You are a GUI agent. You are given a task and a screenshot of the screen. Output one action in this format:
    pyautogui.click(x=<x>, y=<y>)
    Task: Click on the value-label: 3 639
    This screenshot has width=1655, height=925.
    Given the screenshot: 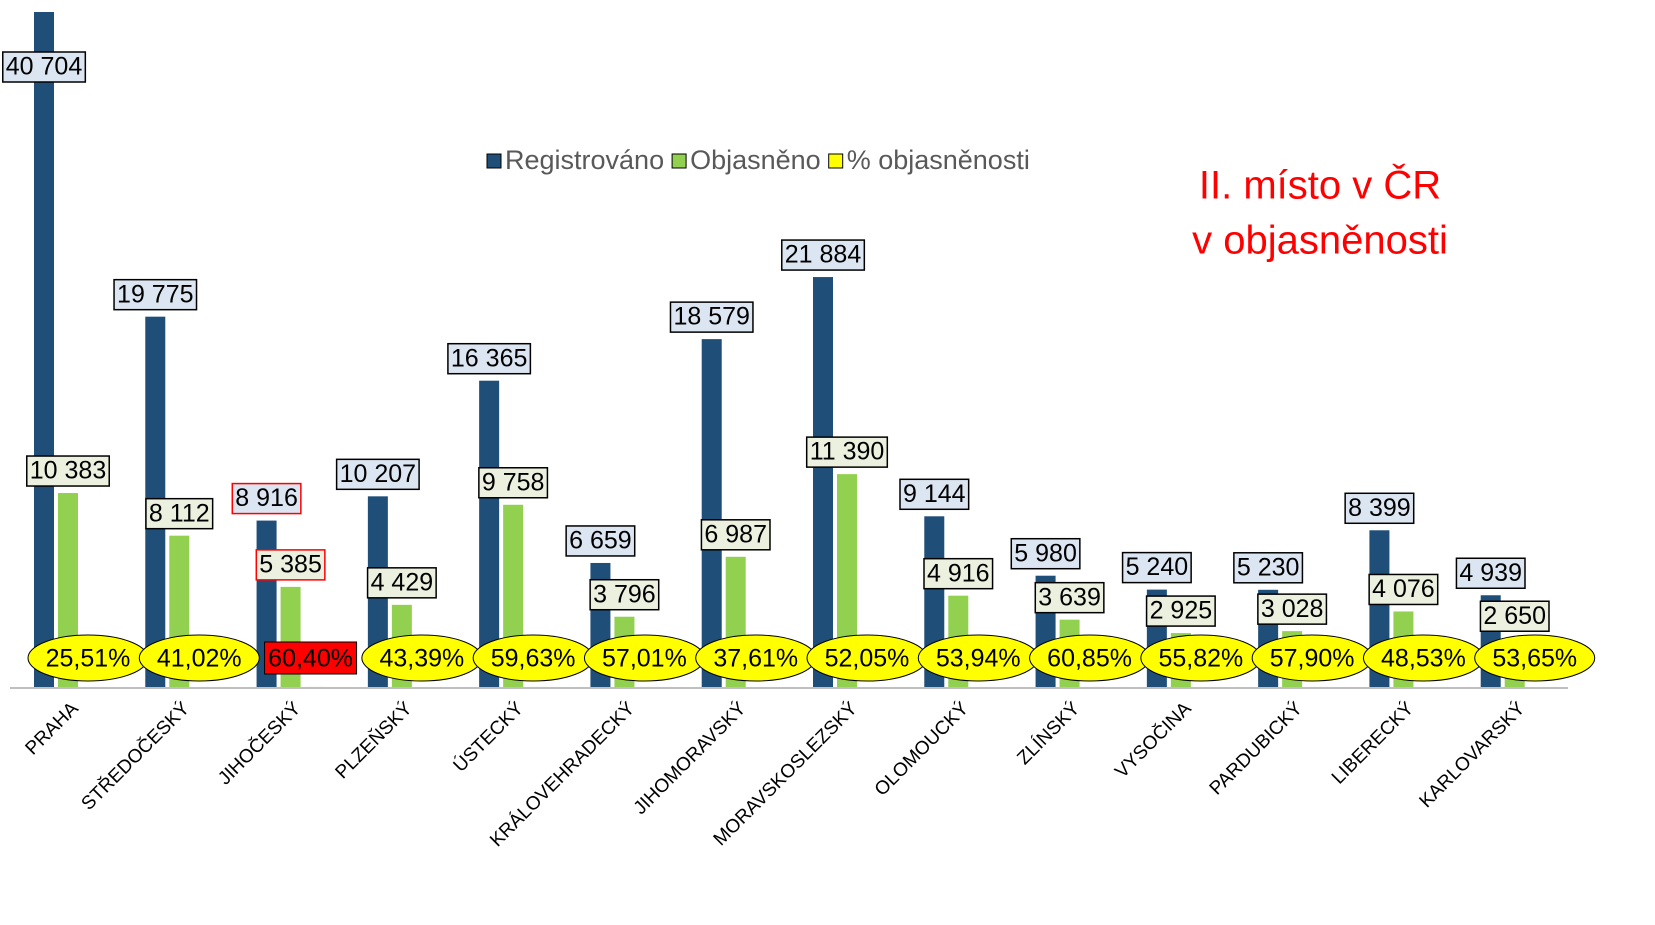 What is the action you would take?
    pyautogui.click(x=1069, y=597)
    